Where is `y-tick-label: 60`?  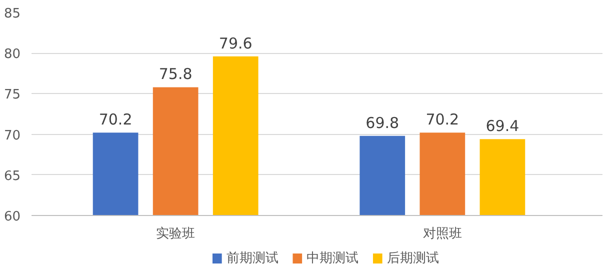
y-tick-label: 60 is located at coordinates (12, 217).